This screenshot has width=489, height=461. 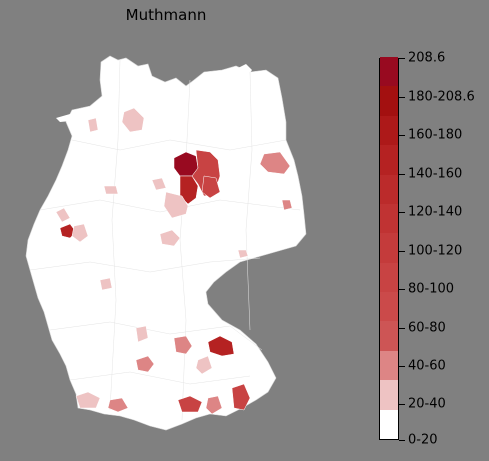 What do you see at coordinates (427, 404) in the screenshot?
I see `legend-tick-label: 20-40` at bounding box center [427, 404].